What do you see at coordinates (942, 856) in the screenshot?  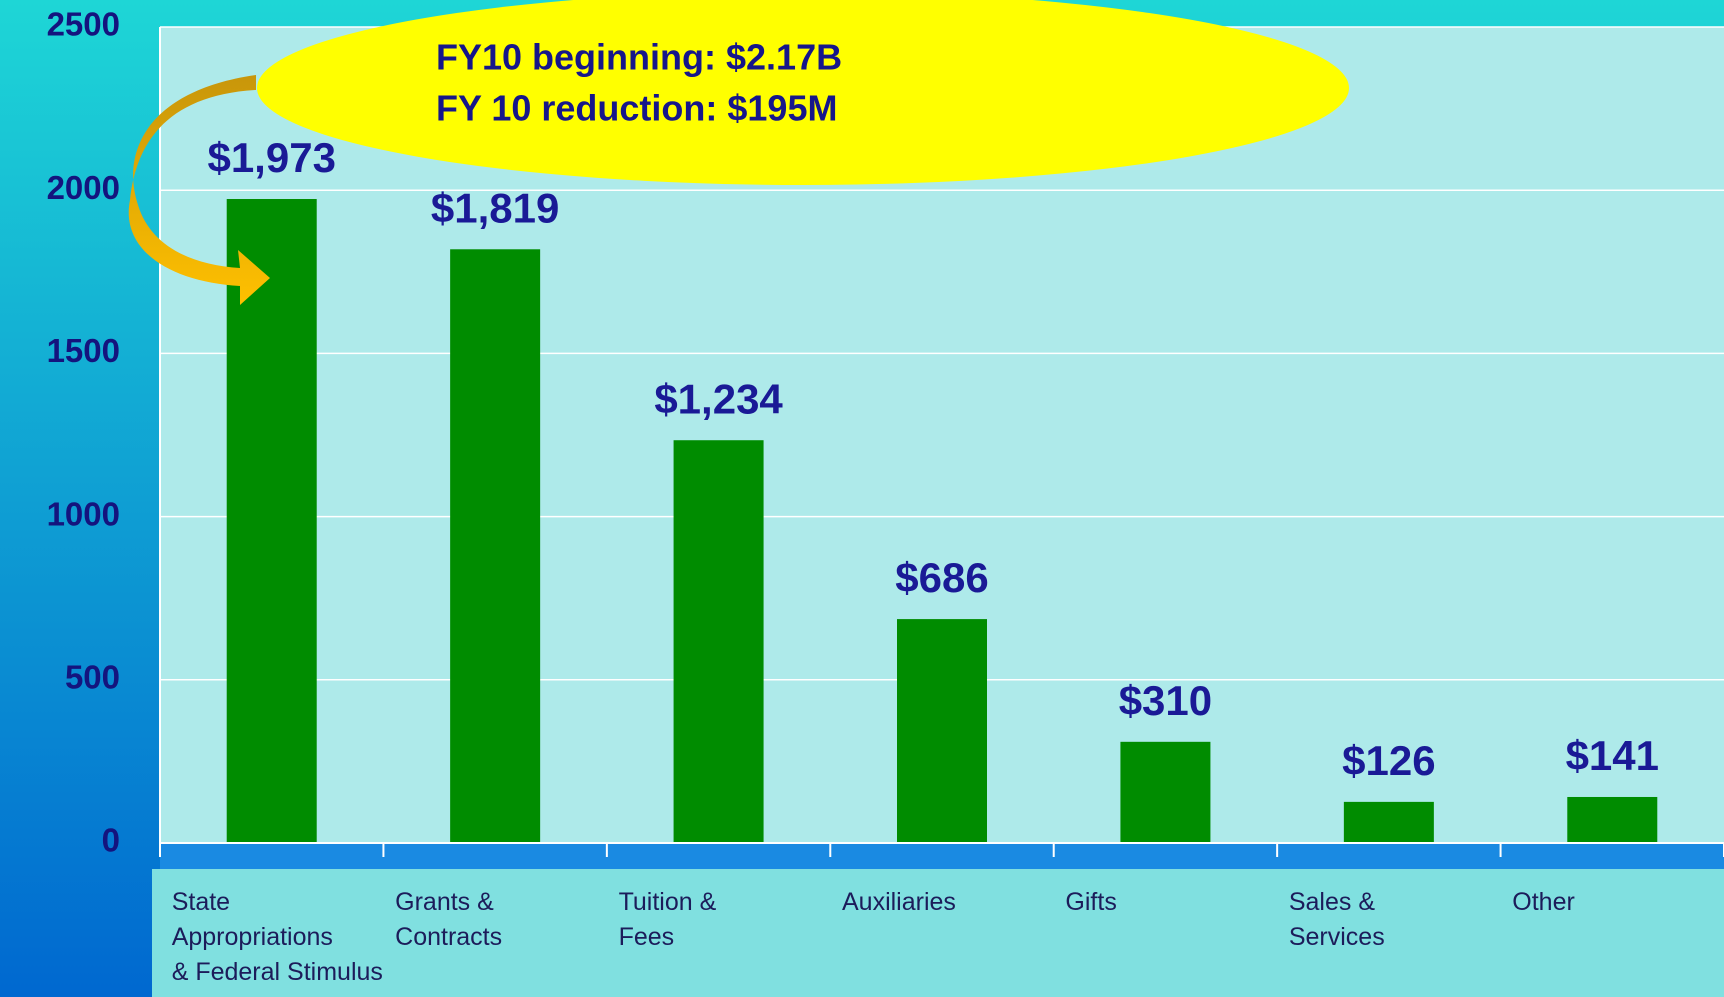 I see `axis-strip` at bounding box center [942, 856].